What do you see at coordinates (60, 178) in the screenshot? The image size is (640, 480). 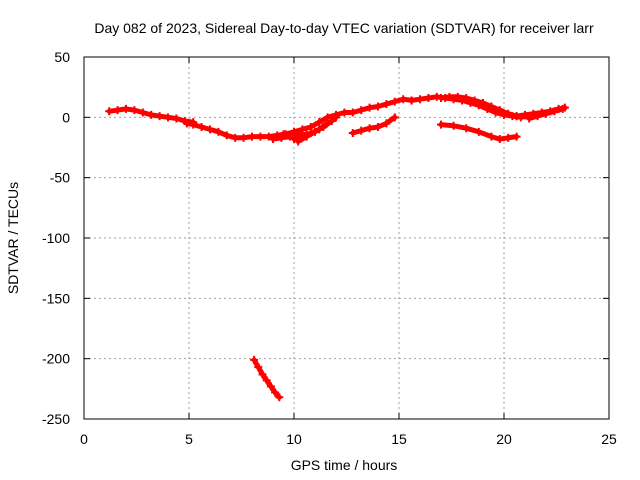 I see `y-tick-label: -50` at bounding box center [60, 178].